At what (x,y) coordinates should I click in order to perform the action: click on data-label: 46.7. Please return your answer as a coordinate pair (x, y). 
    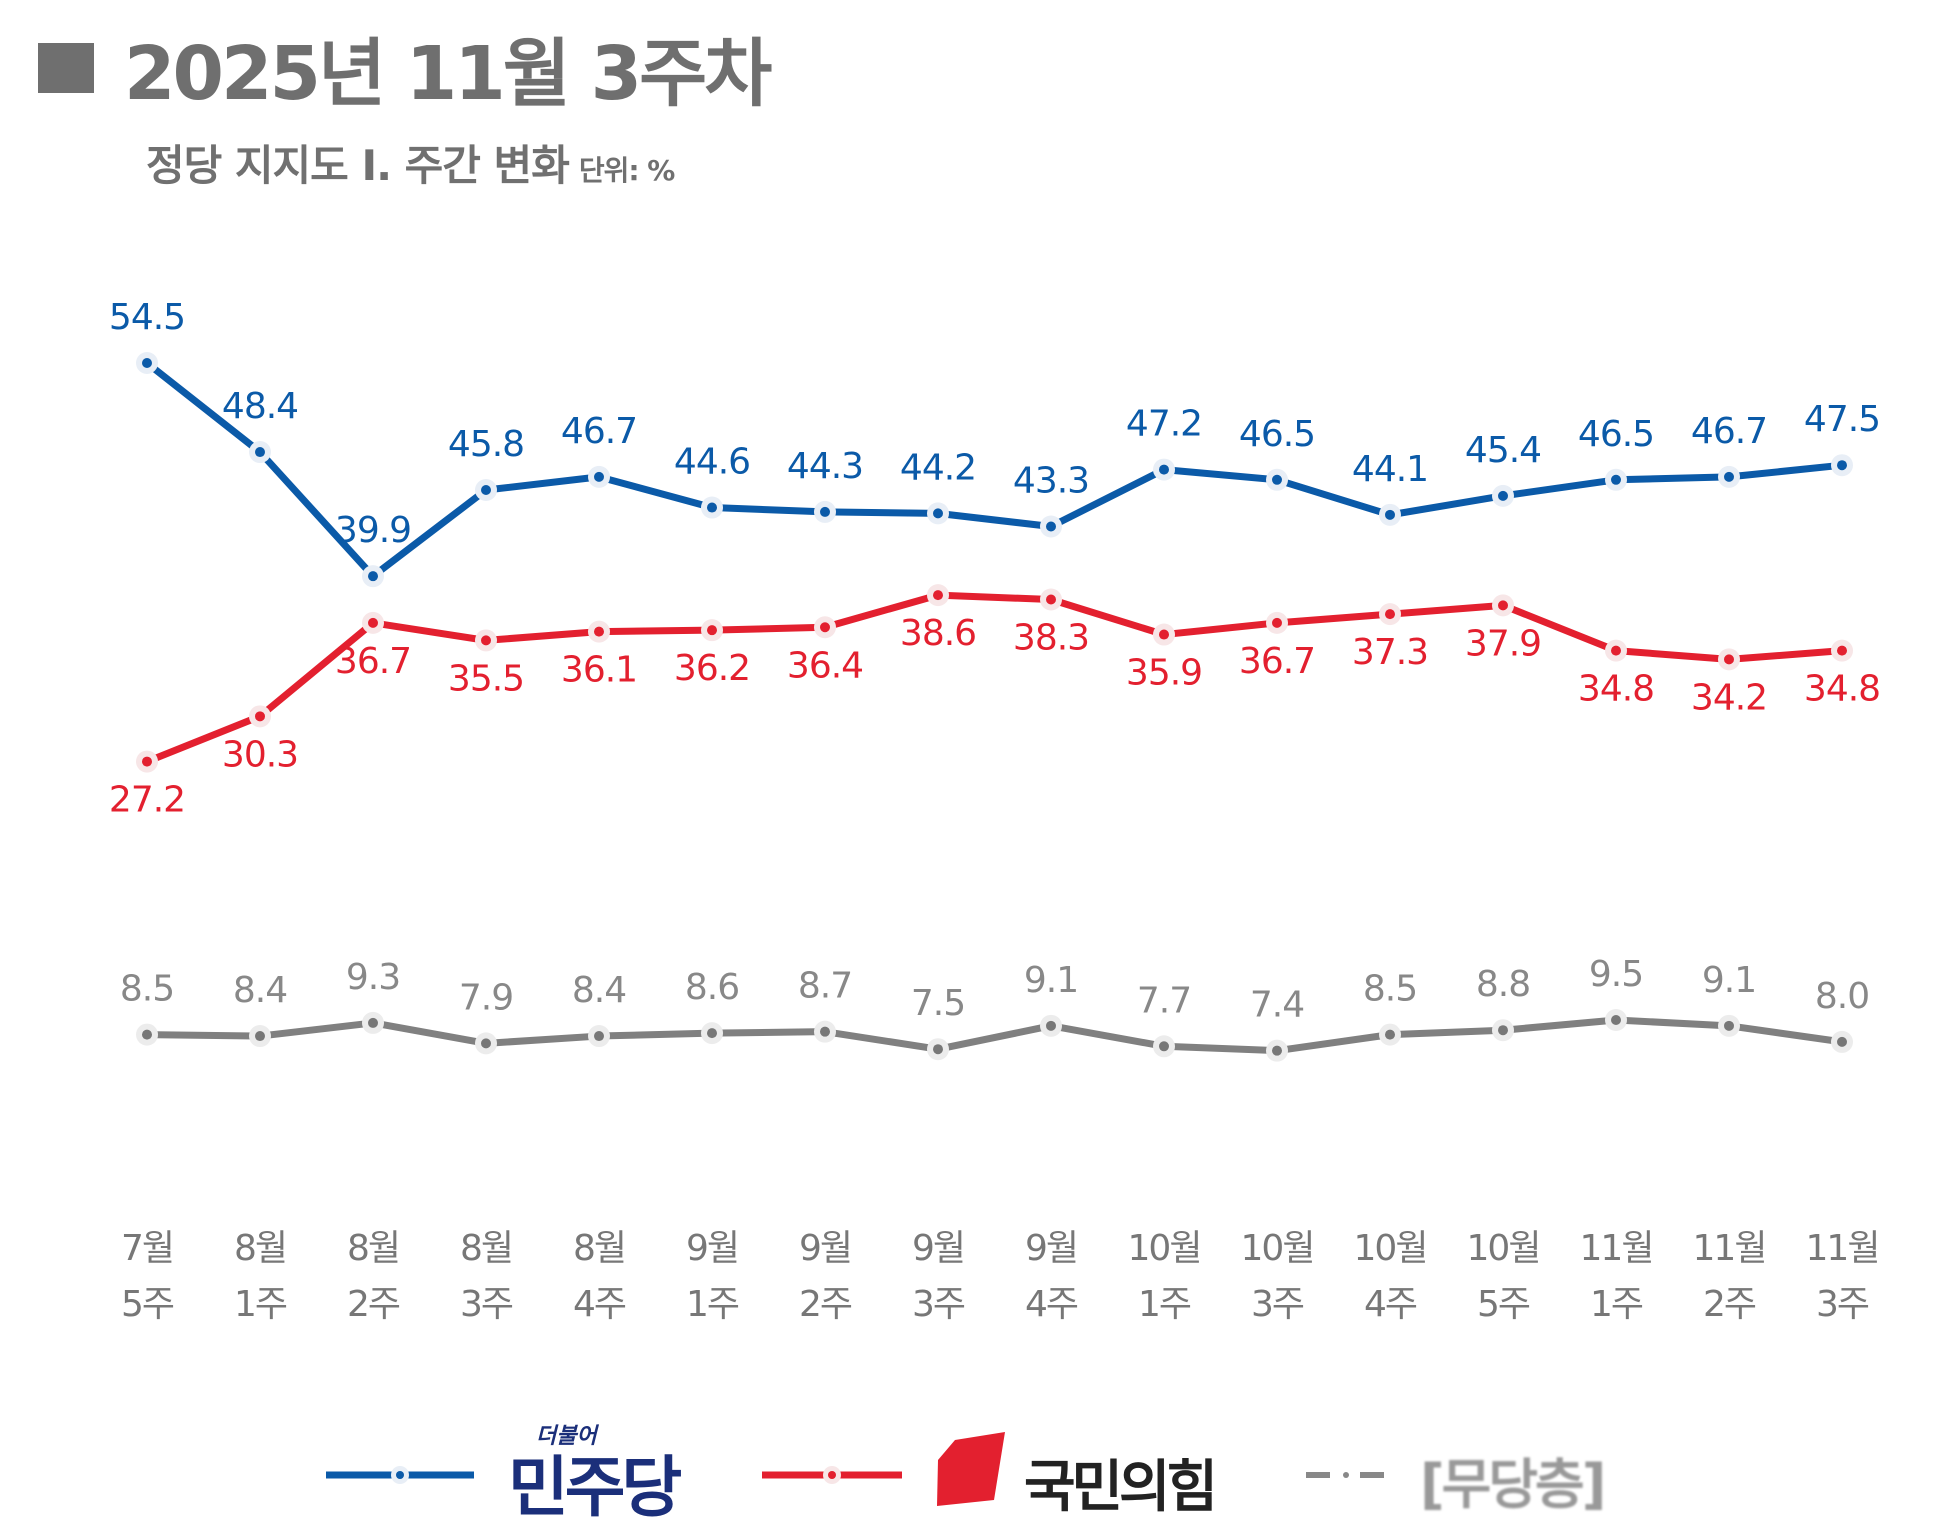
    Looking at the image, I should click on (599, 431).